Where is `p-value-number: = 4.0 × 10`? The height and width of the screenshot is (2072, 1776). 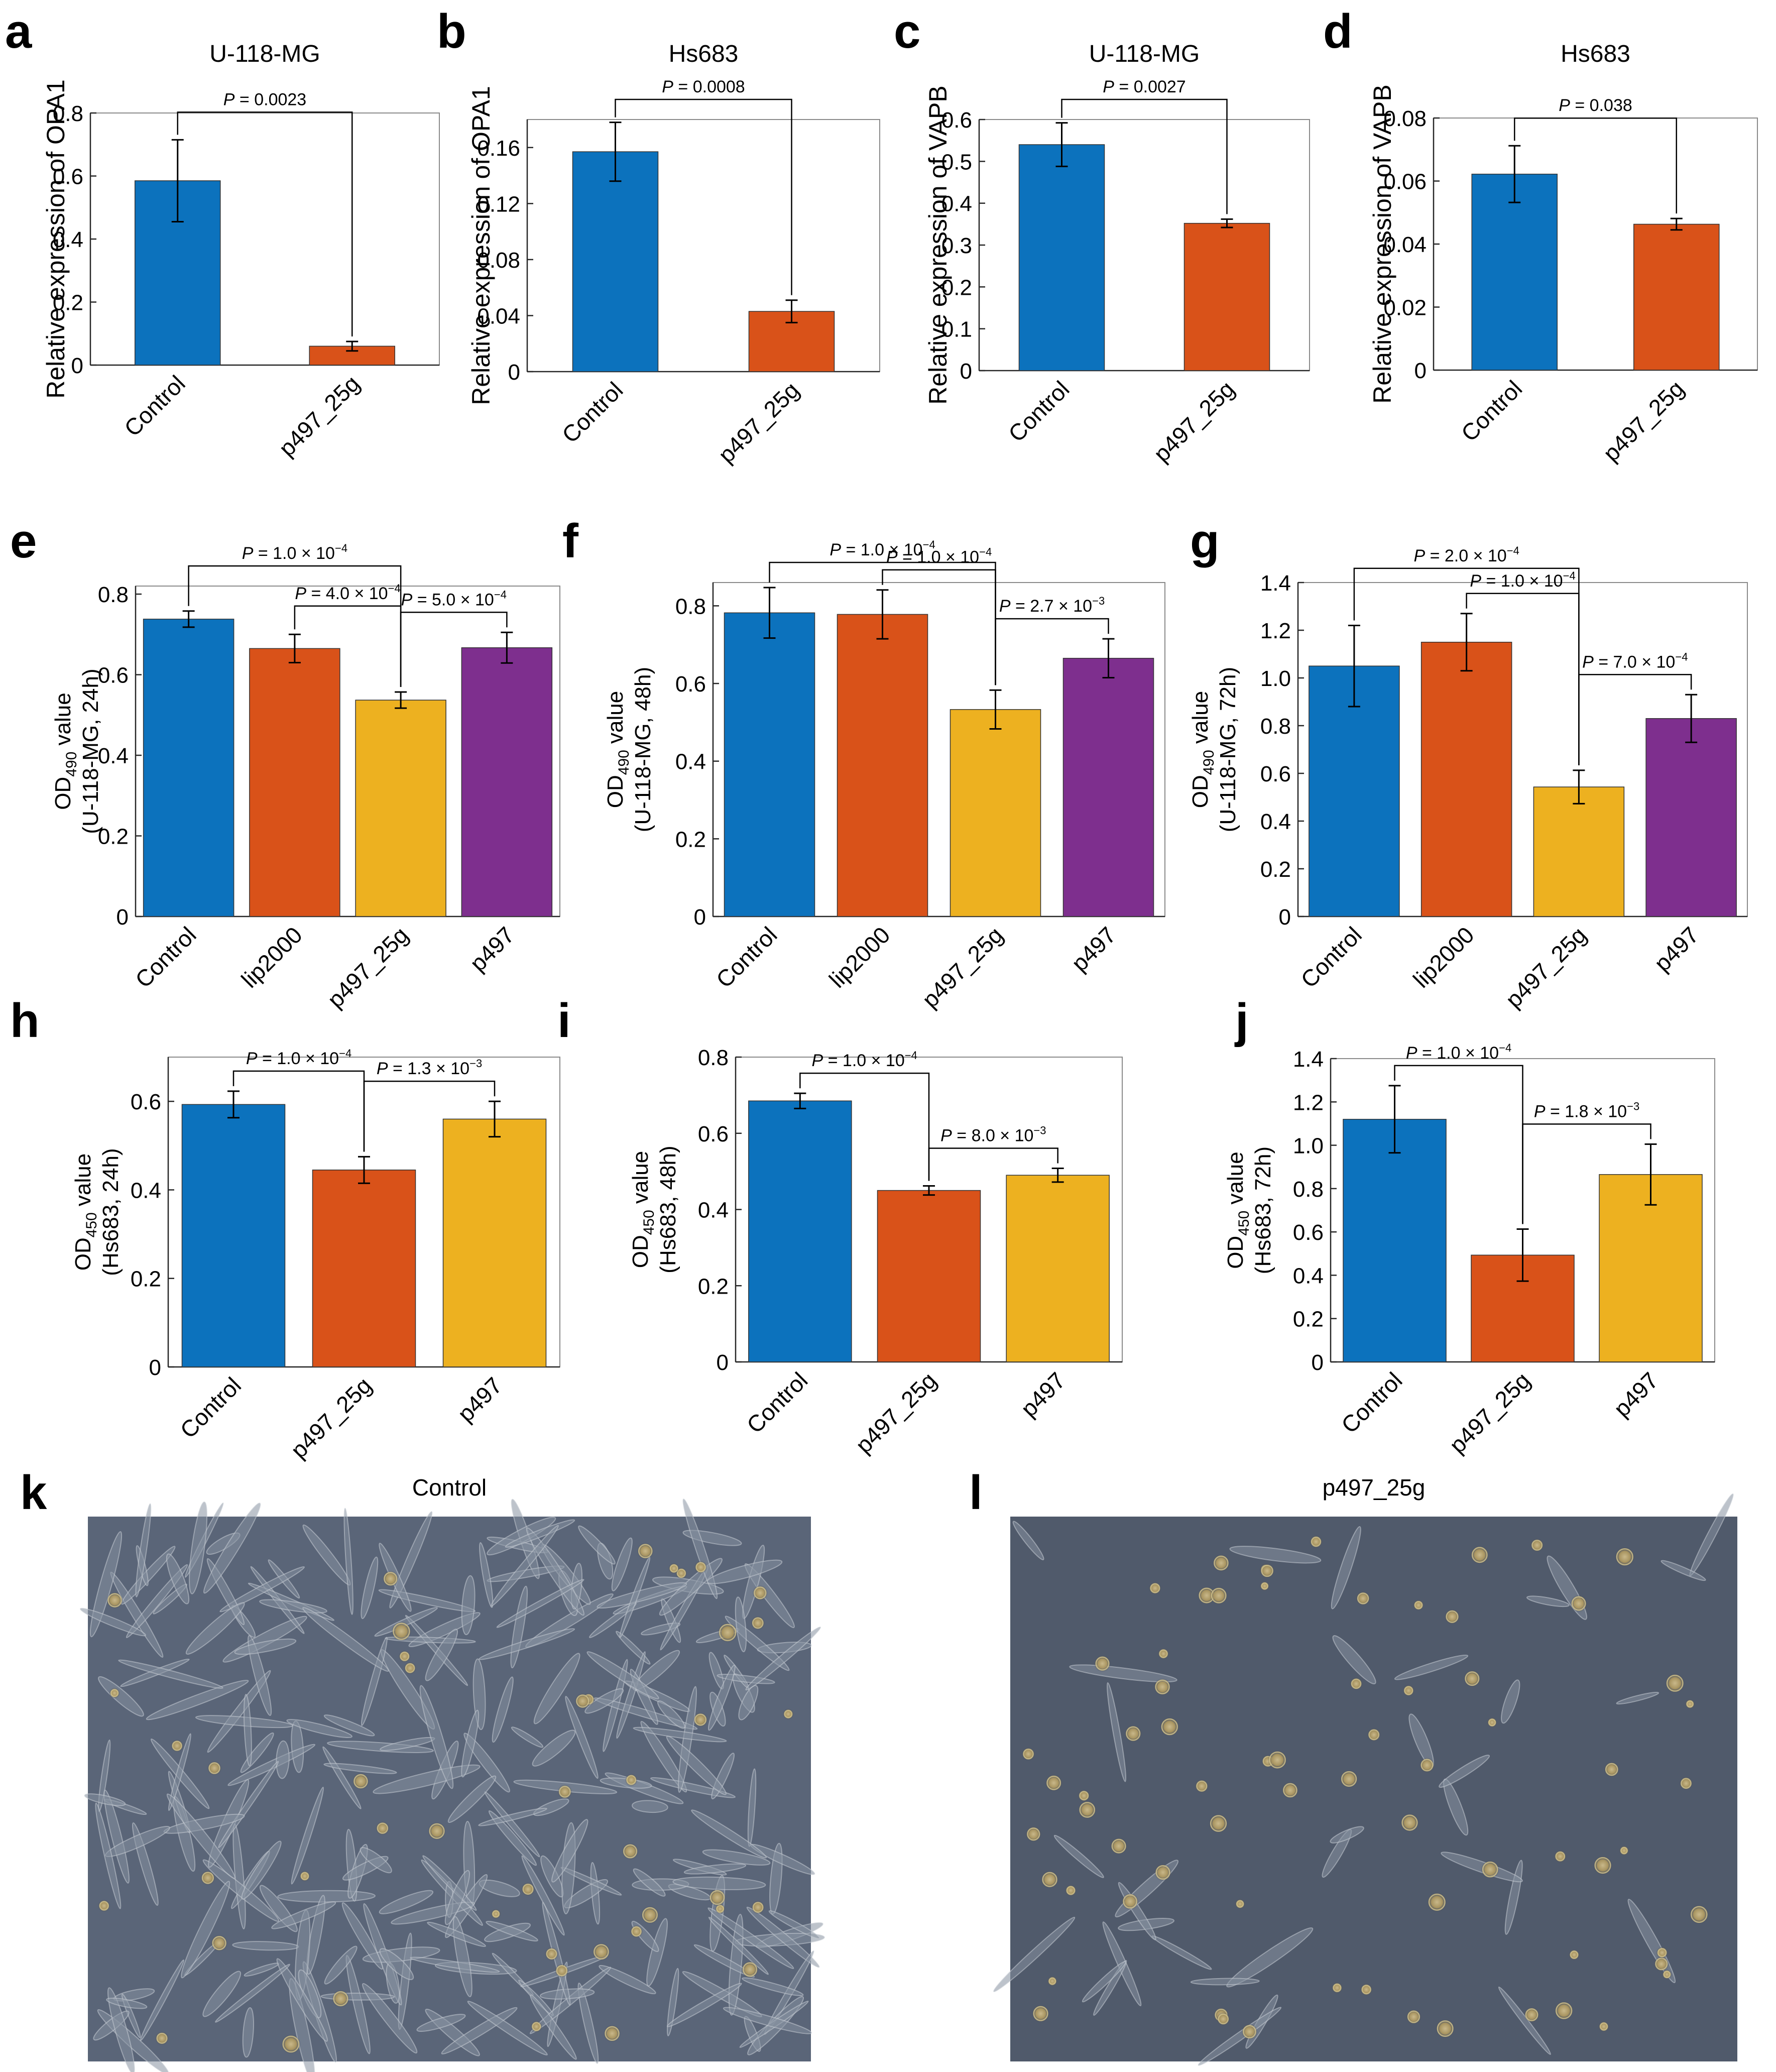
p-value-number: = 4.0 × 10 is located at coordinates (349, 593).